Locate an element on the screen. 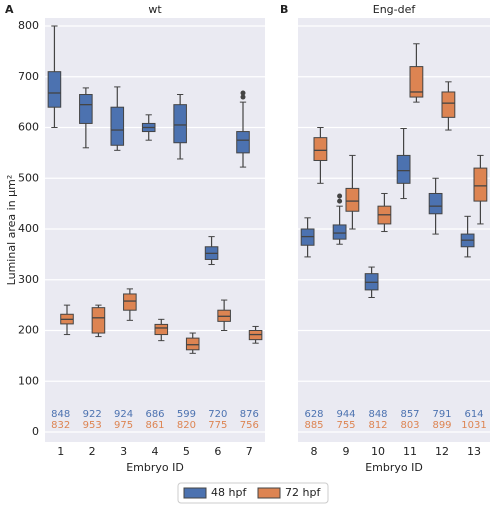 The image size is (500, 506). count-label: 791 is located at coordinates (441, 414).